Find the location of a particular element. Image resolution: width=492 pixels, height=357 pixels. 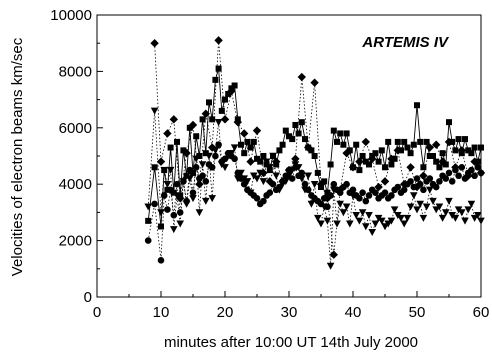

y-tick-label: 4000 is located at coordinates (75, 184).